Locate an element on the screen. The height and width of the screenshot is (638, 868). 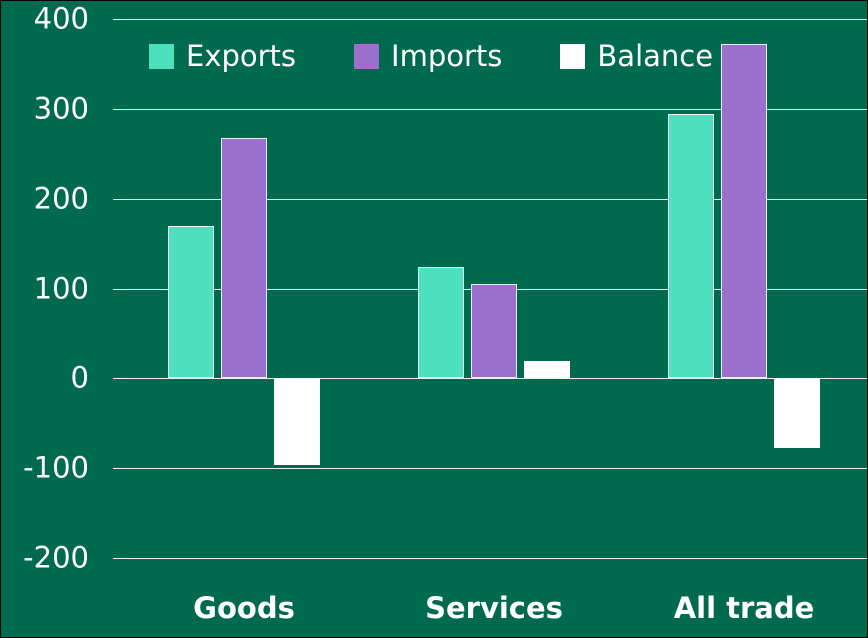
x-axis-category-label: All trade is located at coordinates (744, 608).